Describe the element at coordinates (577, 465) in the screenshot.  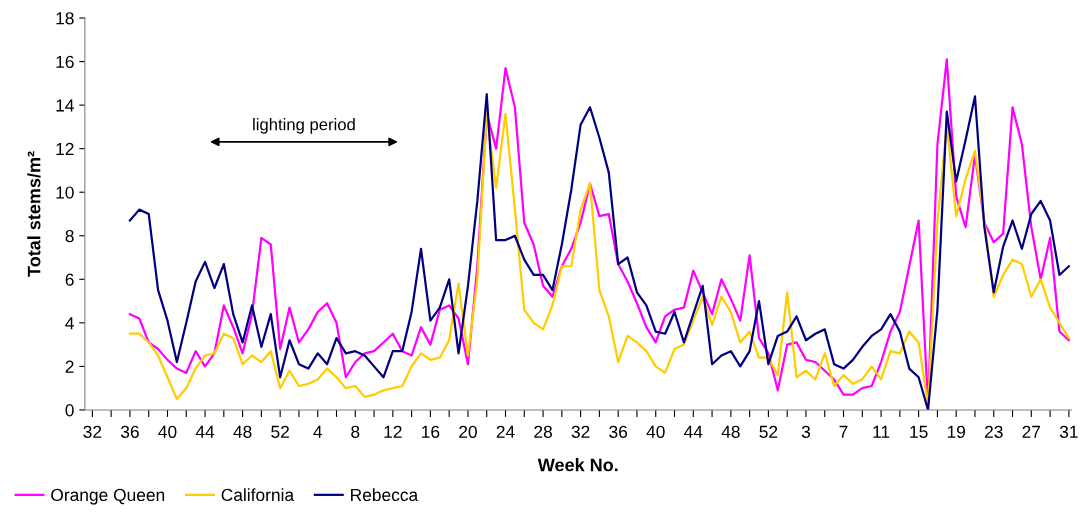
I see `x-axis-title: Week No.` at that location.